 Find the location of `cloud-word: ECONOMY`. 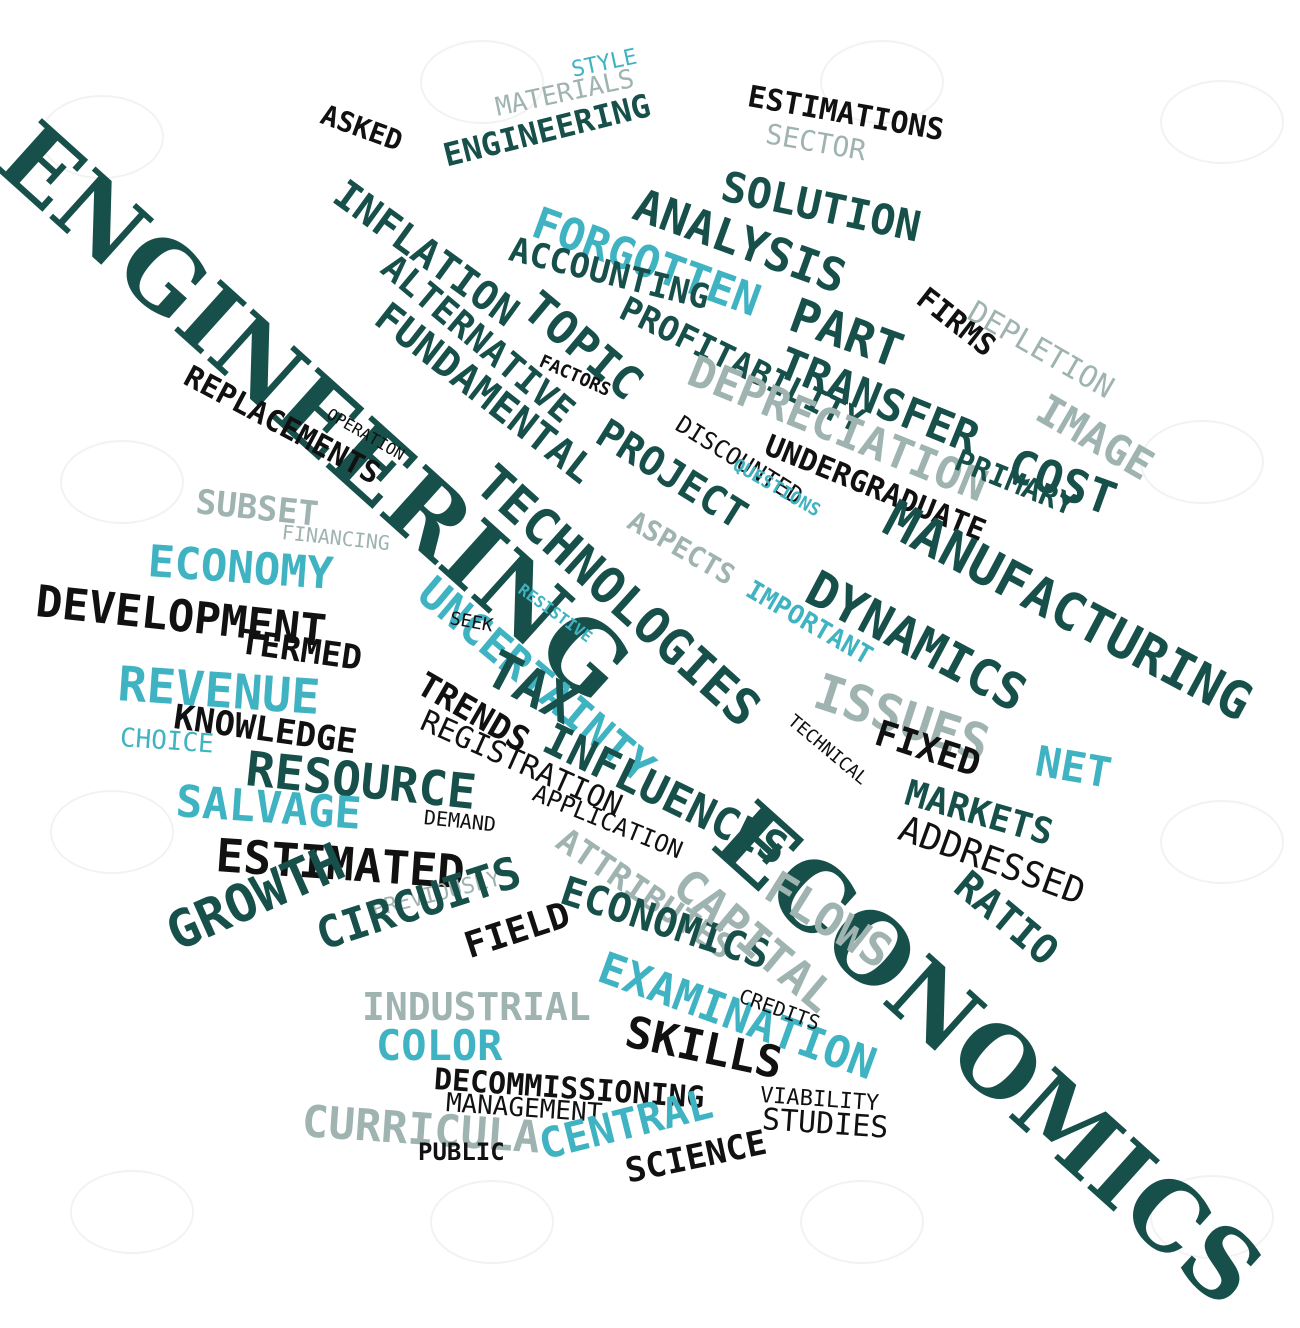

cloud-word: ECONOMY is located at coordinates (240, 568).